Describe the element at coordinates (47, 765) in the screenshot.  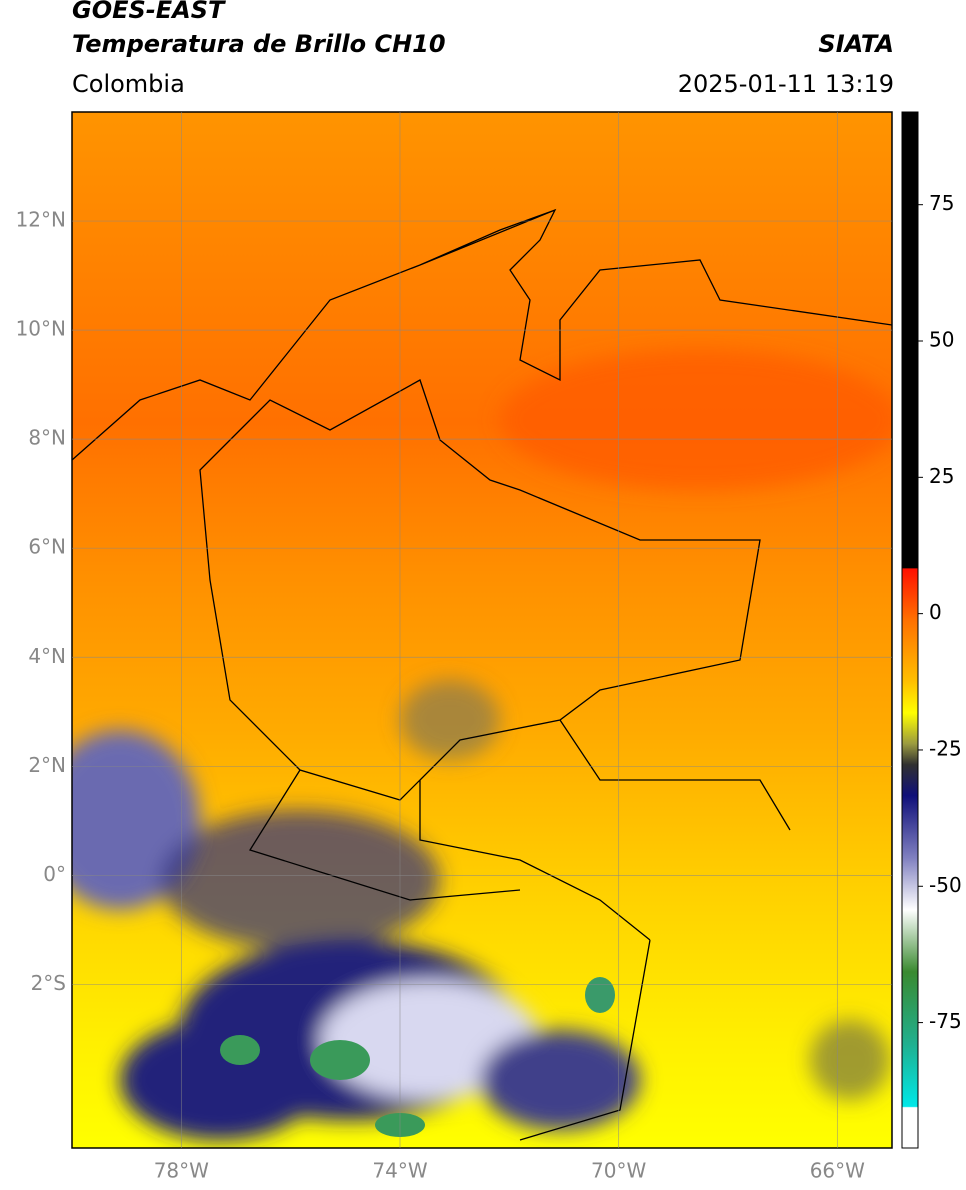
I see `lat-tick-label: 2°N` at that location.